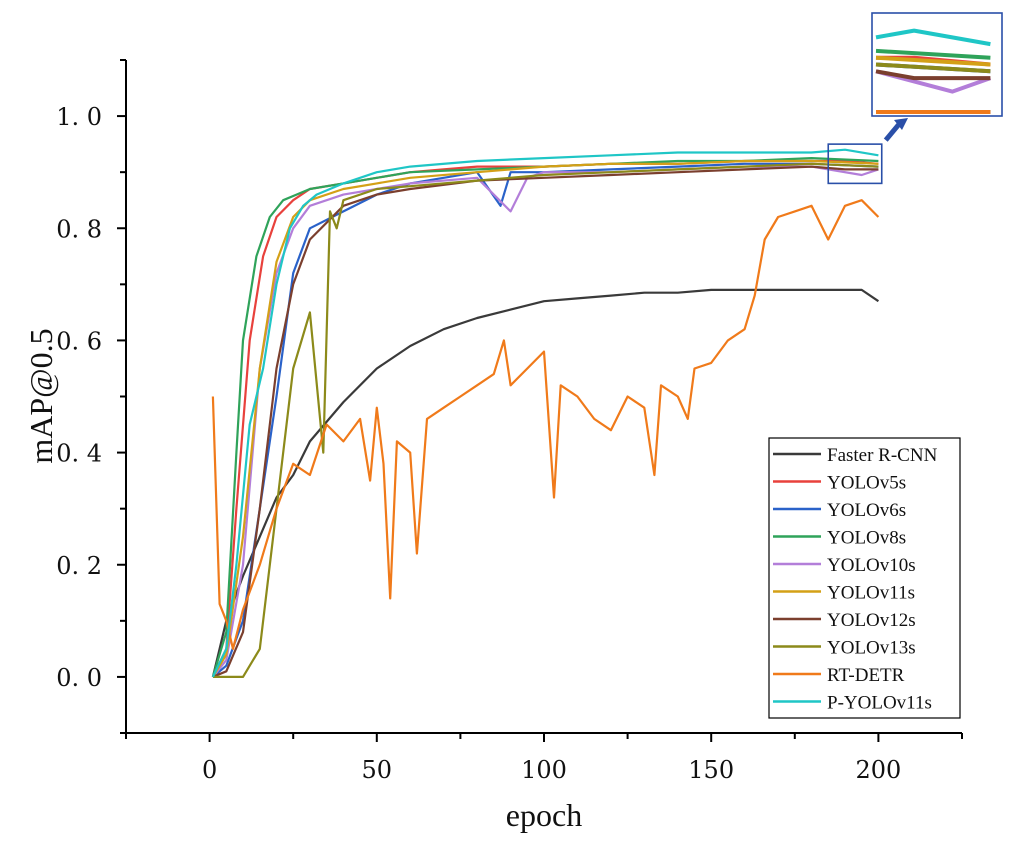 The height and width of the screenshot is (853, 1024). What do you see at coordinates (892, 131) in the screenshot?
I see `zoom-arrow-shaft` at bounding box center [892, 131].